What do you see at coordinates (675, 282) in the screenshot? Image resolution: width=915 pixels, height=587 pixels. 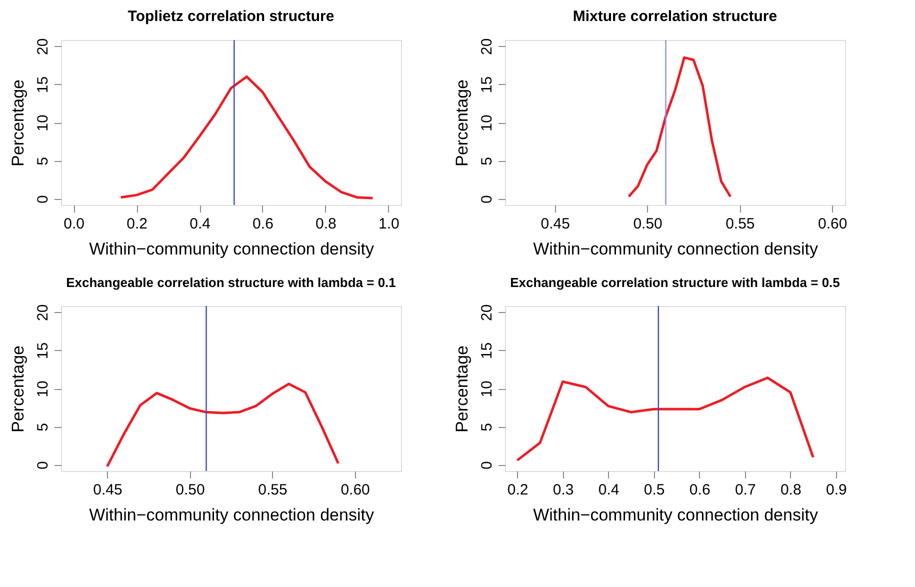 I see `chart-title: Exchangeable correlation structure with lambda = 0.5` at bounding box center [675, 282].